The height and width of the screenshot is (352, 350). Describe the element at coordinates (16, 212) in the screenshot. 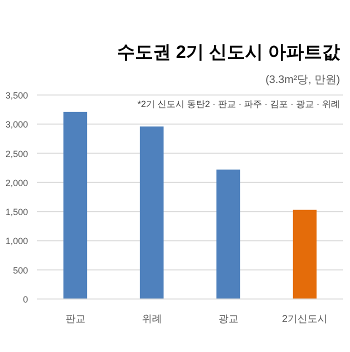

I see `y-tick-label: 1,500` at that location.